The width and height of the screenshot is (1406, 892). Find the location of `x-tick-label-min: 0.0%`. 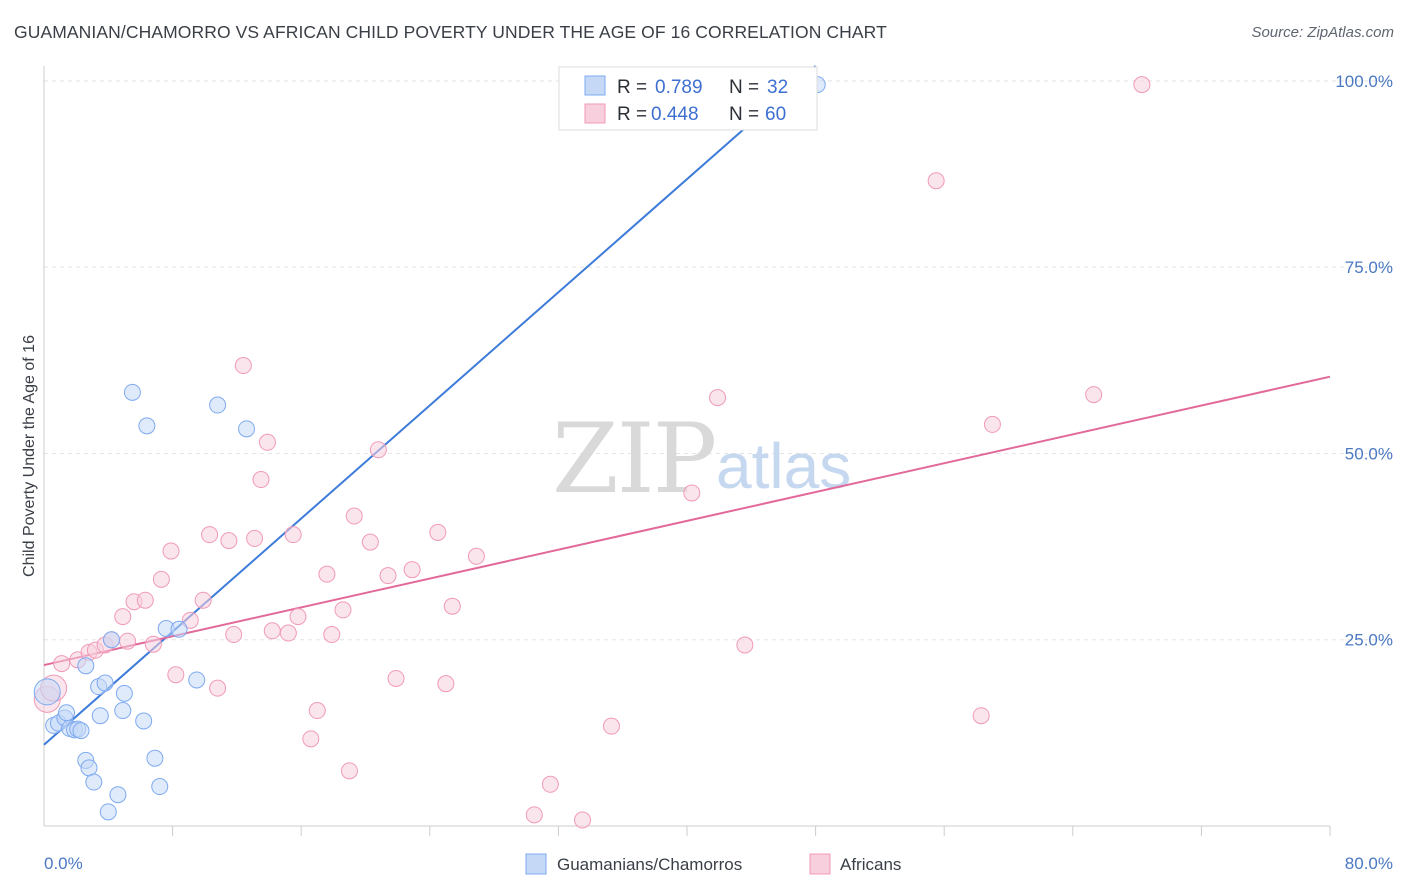

x-tick-label-min: 0.0% is located at coordinates (63, 863).